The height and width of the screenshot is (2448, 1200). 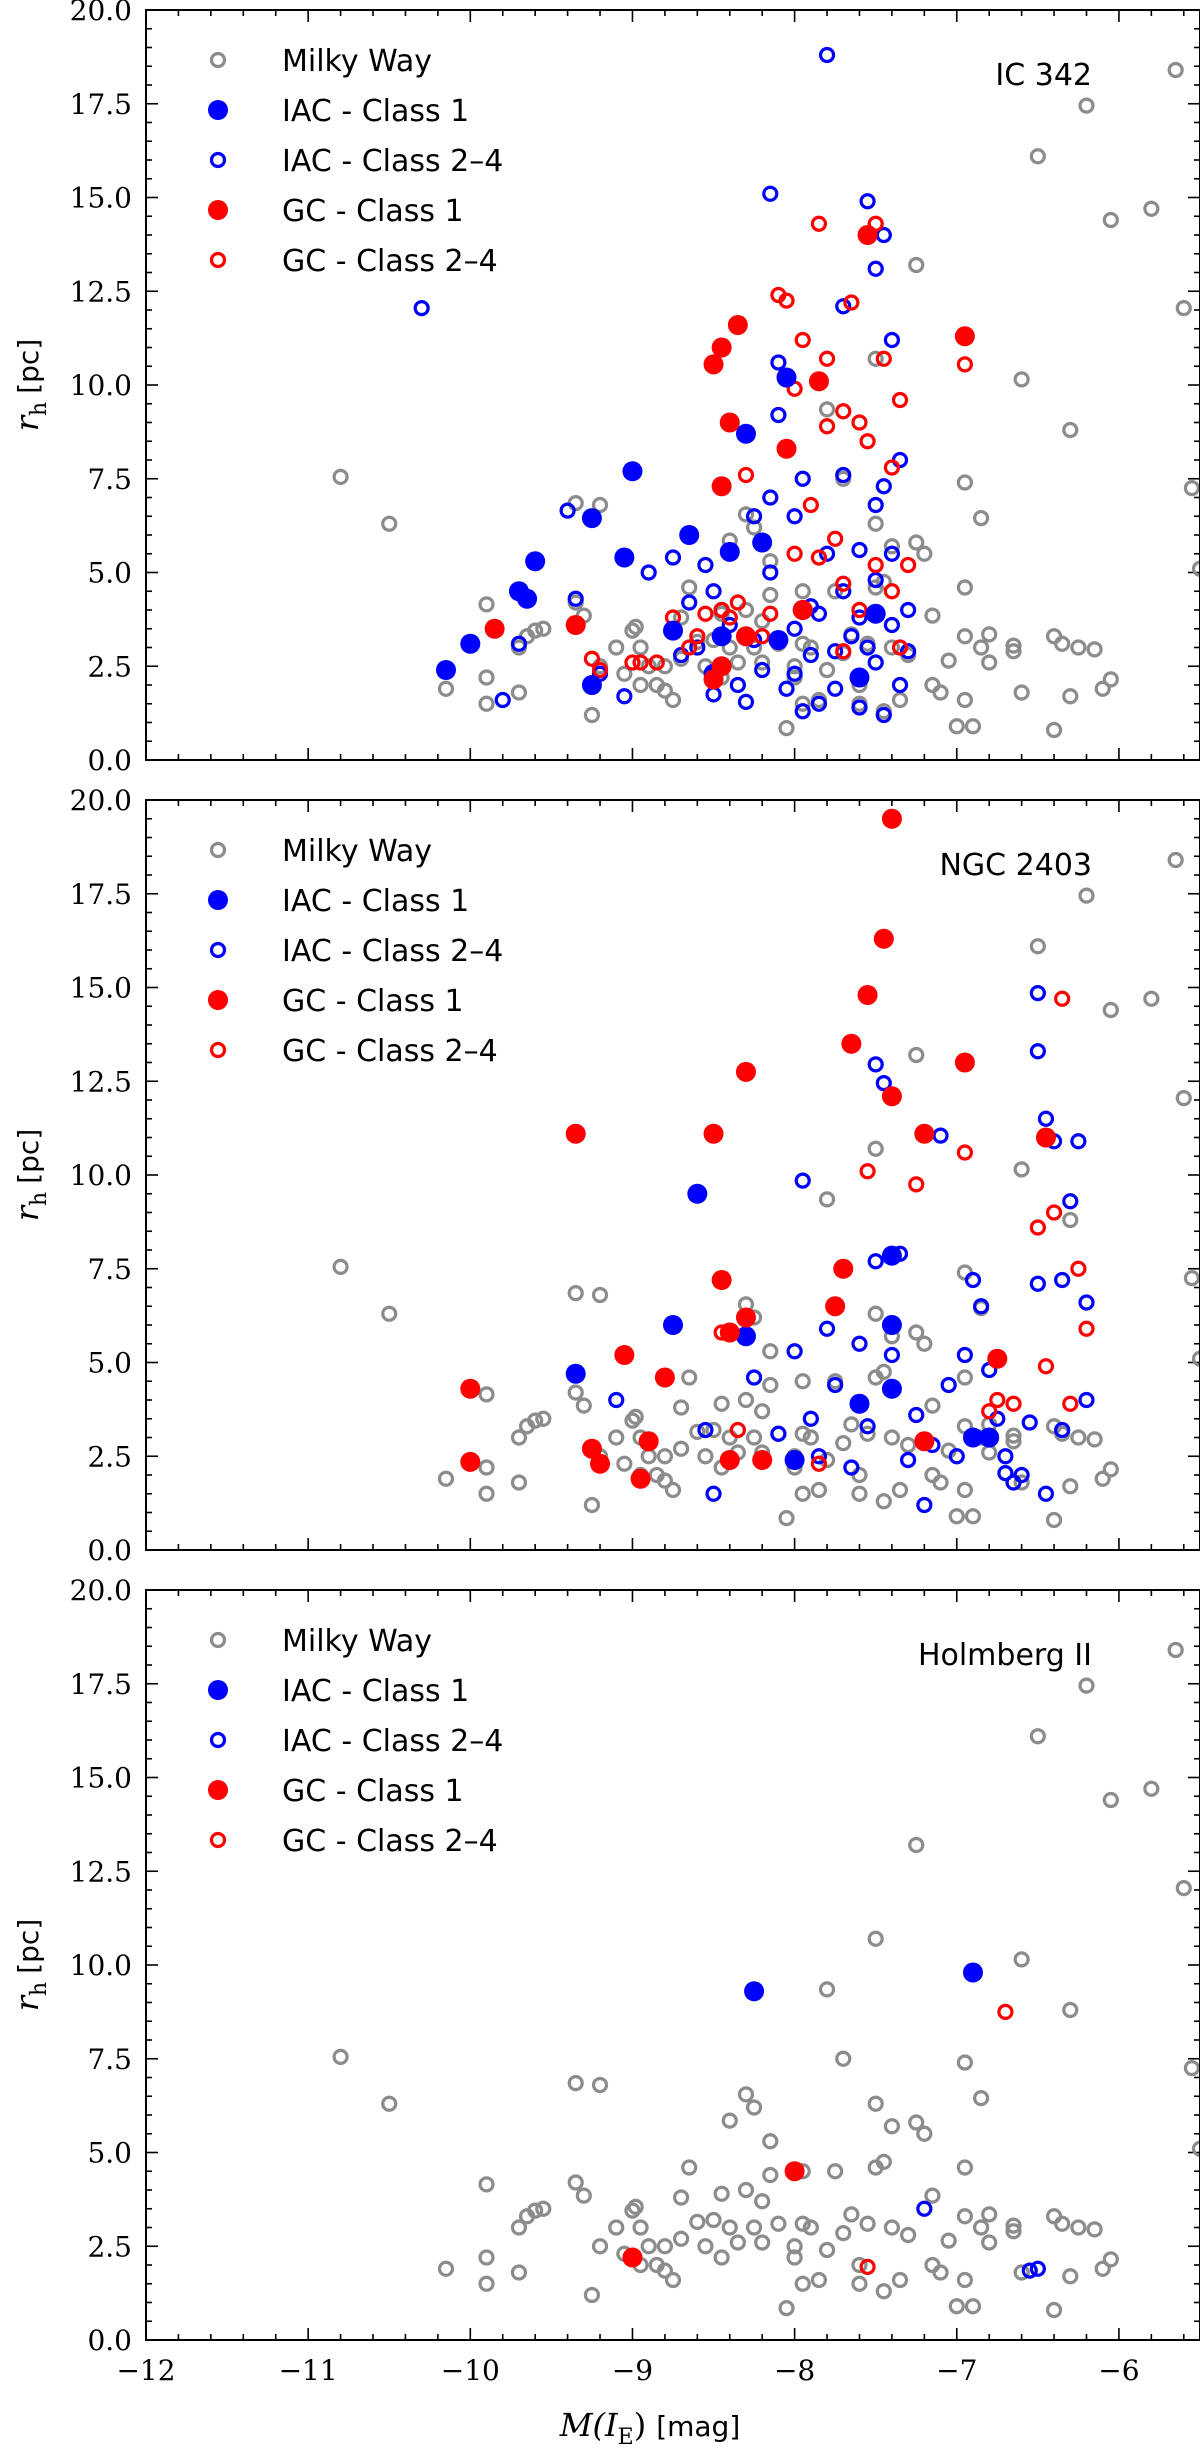 What do you see at coordinates (145, 2370) in the screenshot?
I see `x-tick-label: −12` at bounding box center [145, 2370].